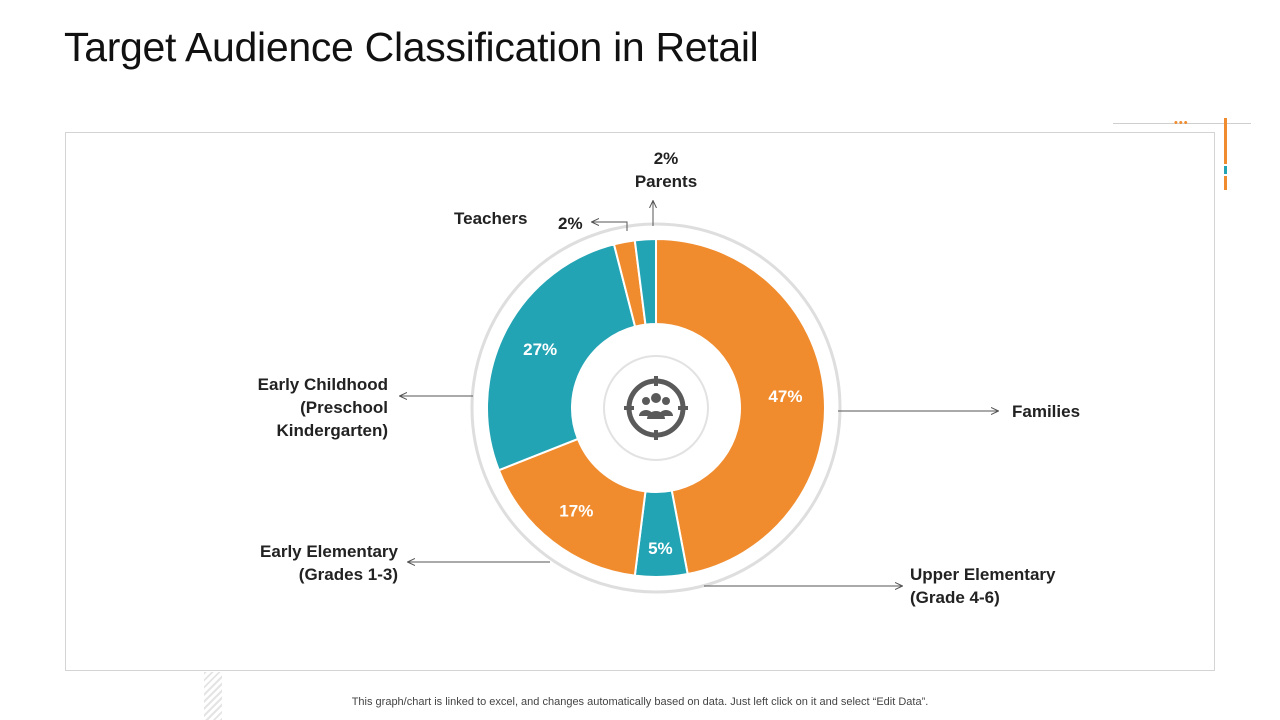 Image resolution: width=1280 pixels, height=720 pixels. I want to click on value-label-families: 47%, so click(785, 396).